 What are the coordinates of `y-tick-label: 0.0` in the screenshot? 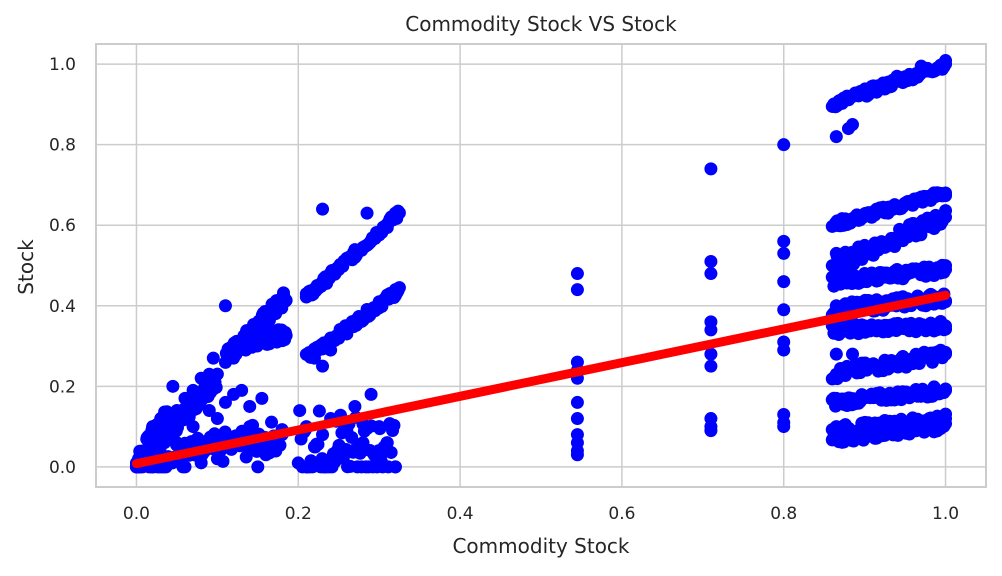 It's located at (62, 468).